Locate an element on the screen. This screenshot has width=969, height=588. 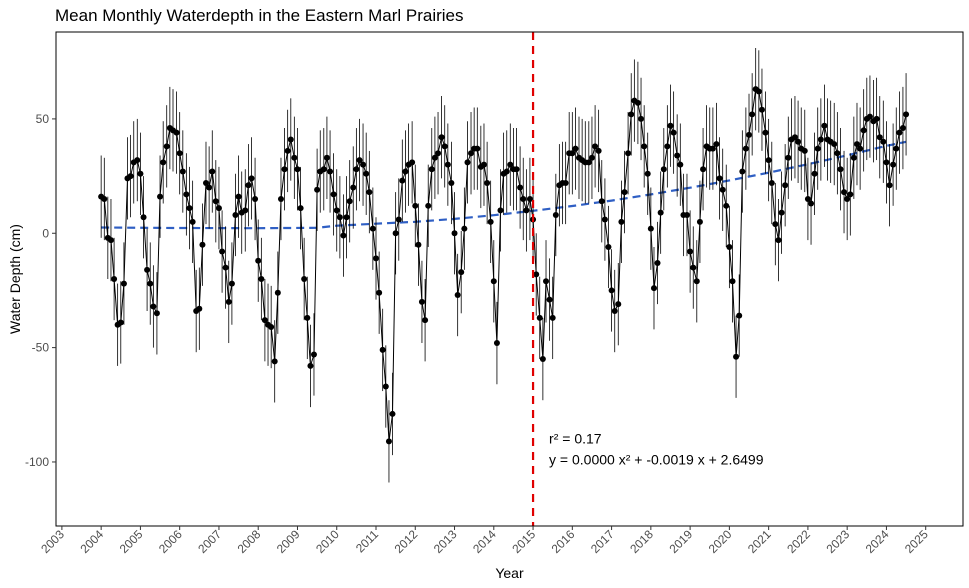
x-tick-label: 2007 is located at coordinates (209, 541).